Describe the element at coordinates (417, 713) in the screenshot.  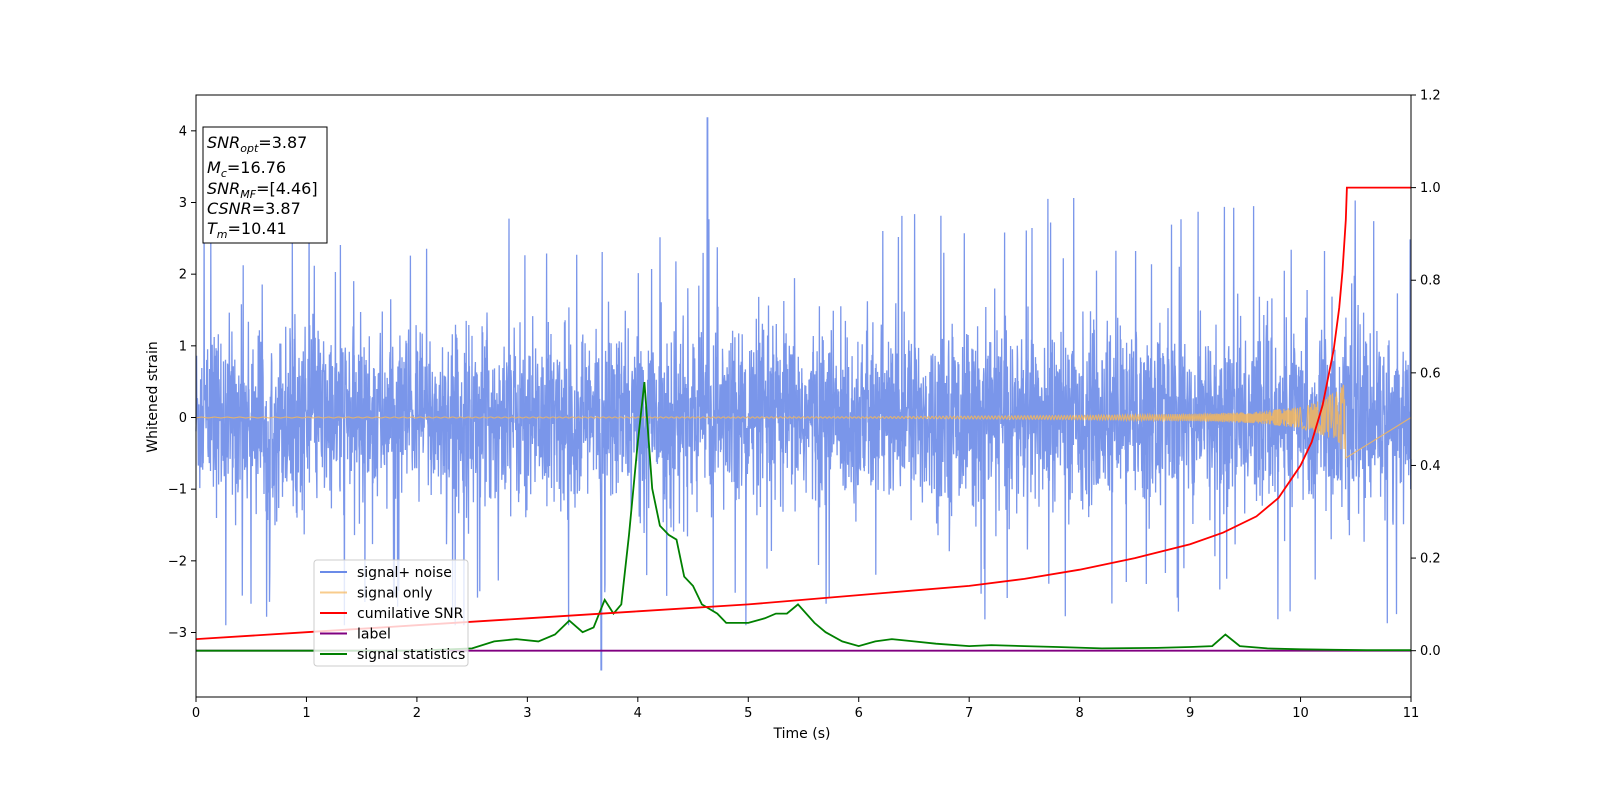
I see `x-tick-label: 2` at that location.